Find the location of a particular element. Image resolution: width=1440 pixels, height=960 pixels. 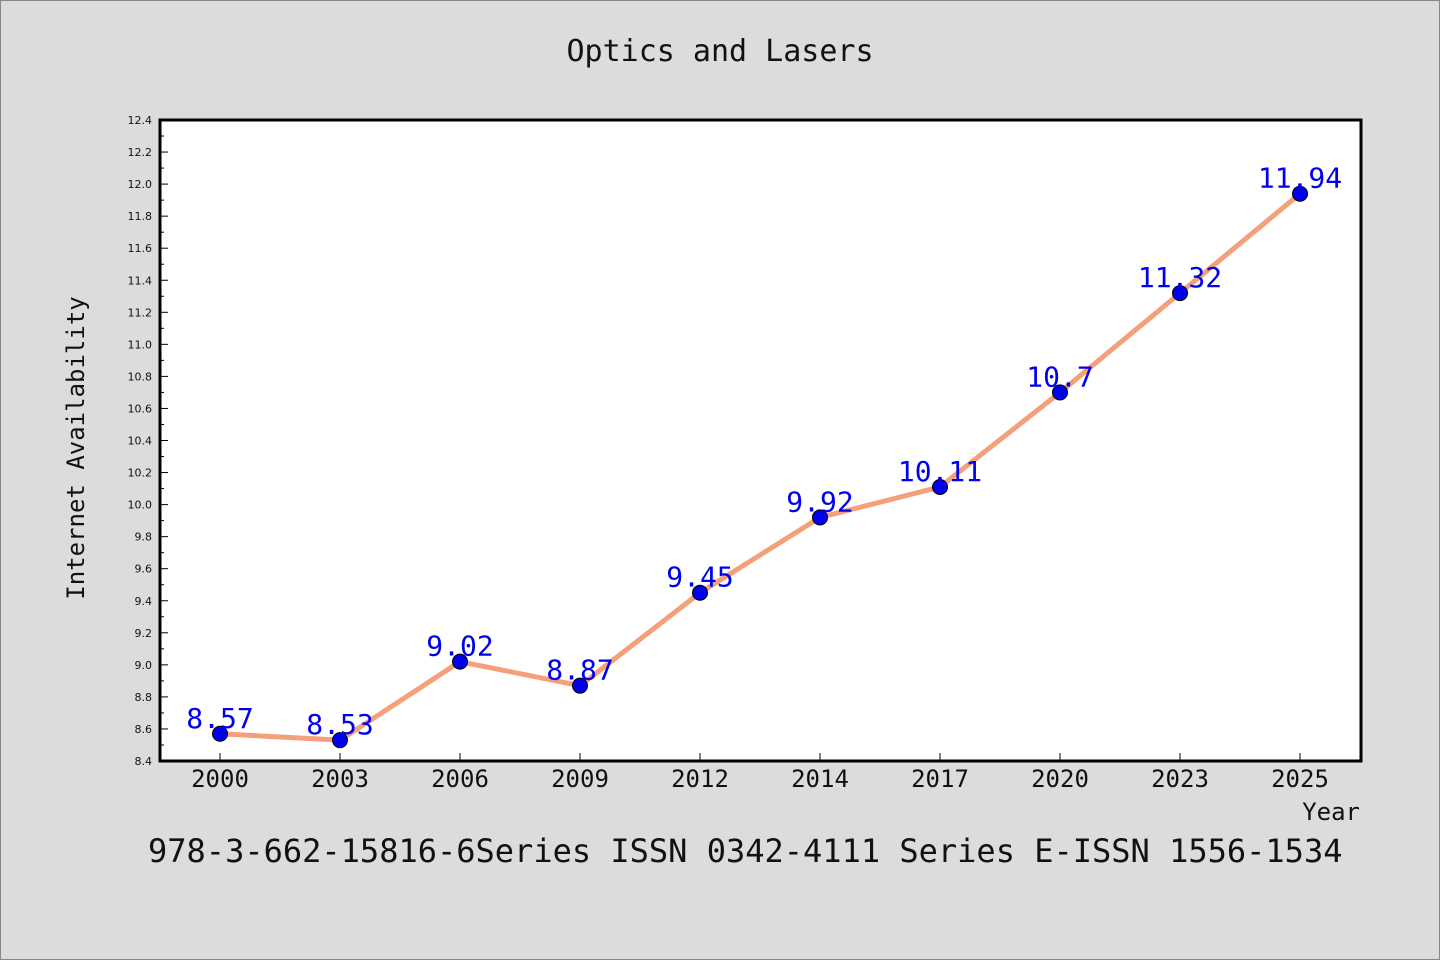

y-tick-label: 11.2 is located at coordinates (140, 312).